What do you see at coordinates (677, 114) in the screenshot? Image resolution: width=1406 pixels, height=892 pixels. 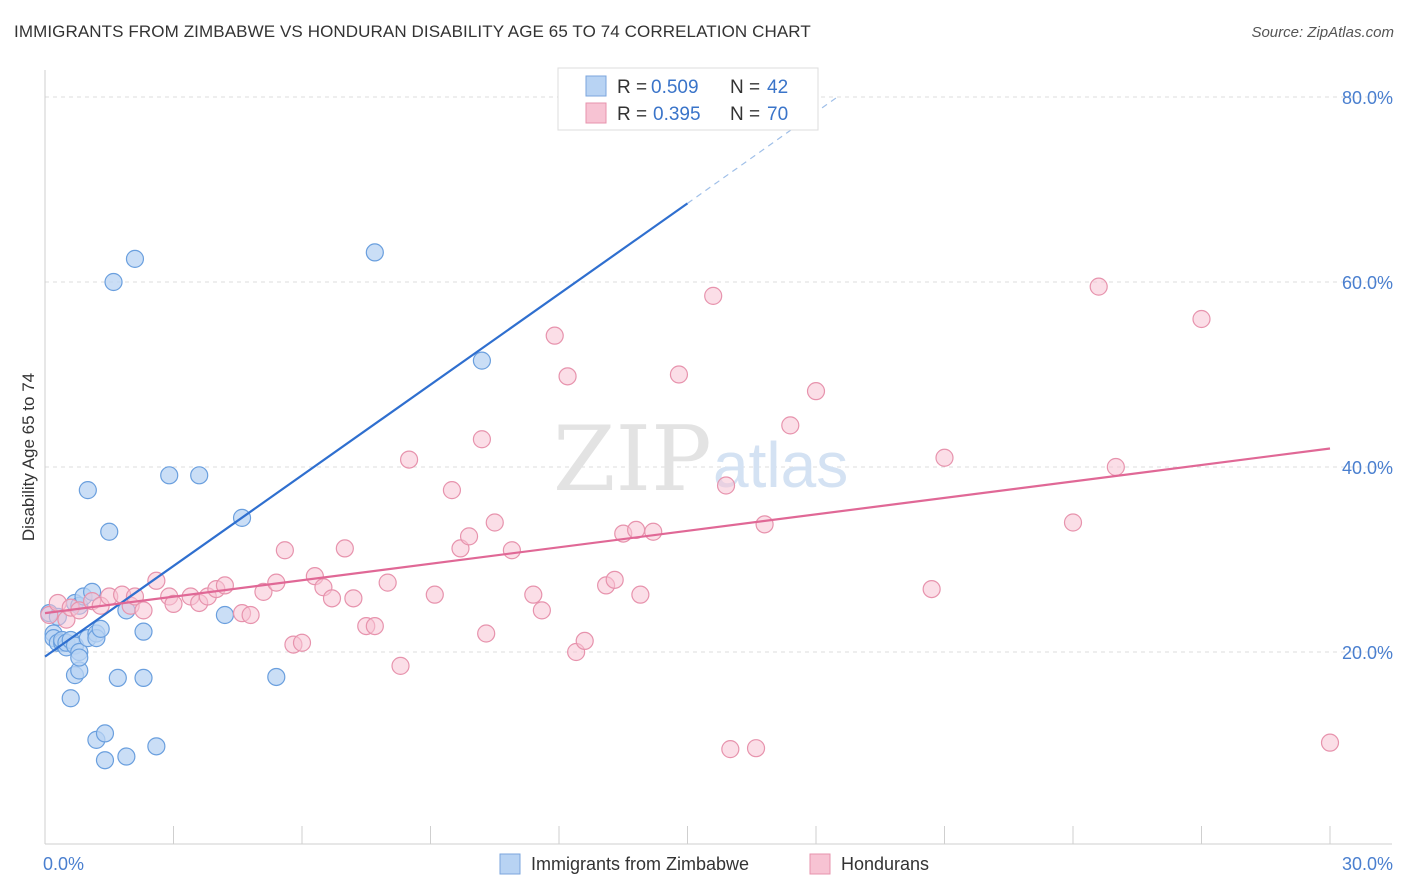 I see `stats-r-value-hondurans: 0.395` at bounding box center [677, 114].